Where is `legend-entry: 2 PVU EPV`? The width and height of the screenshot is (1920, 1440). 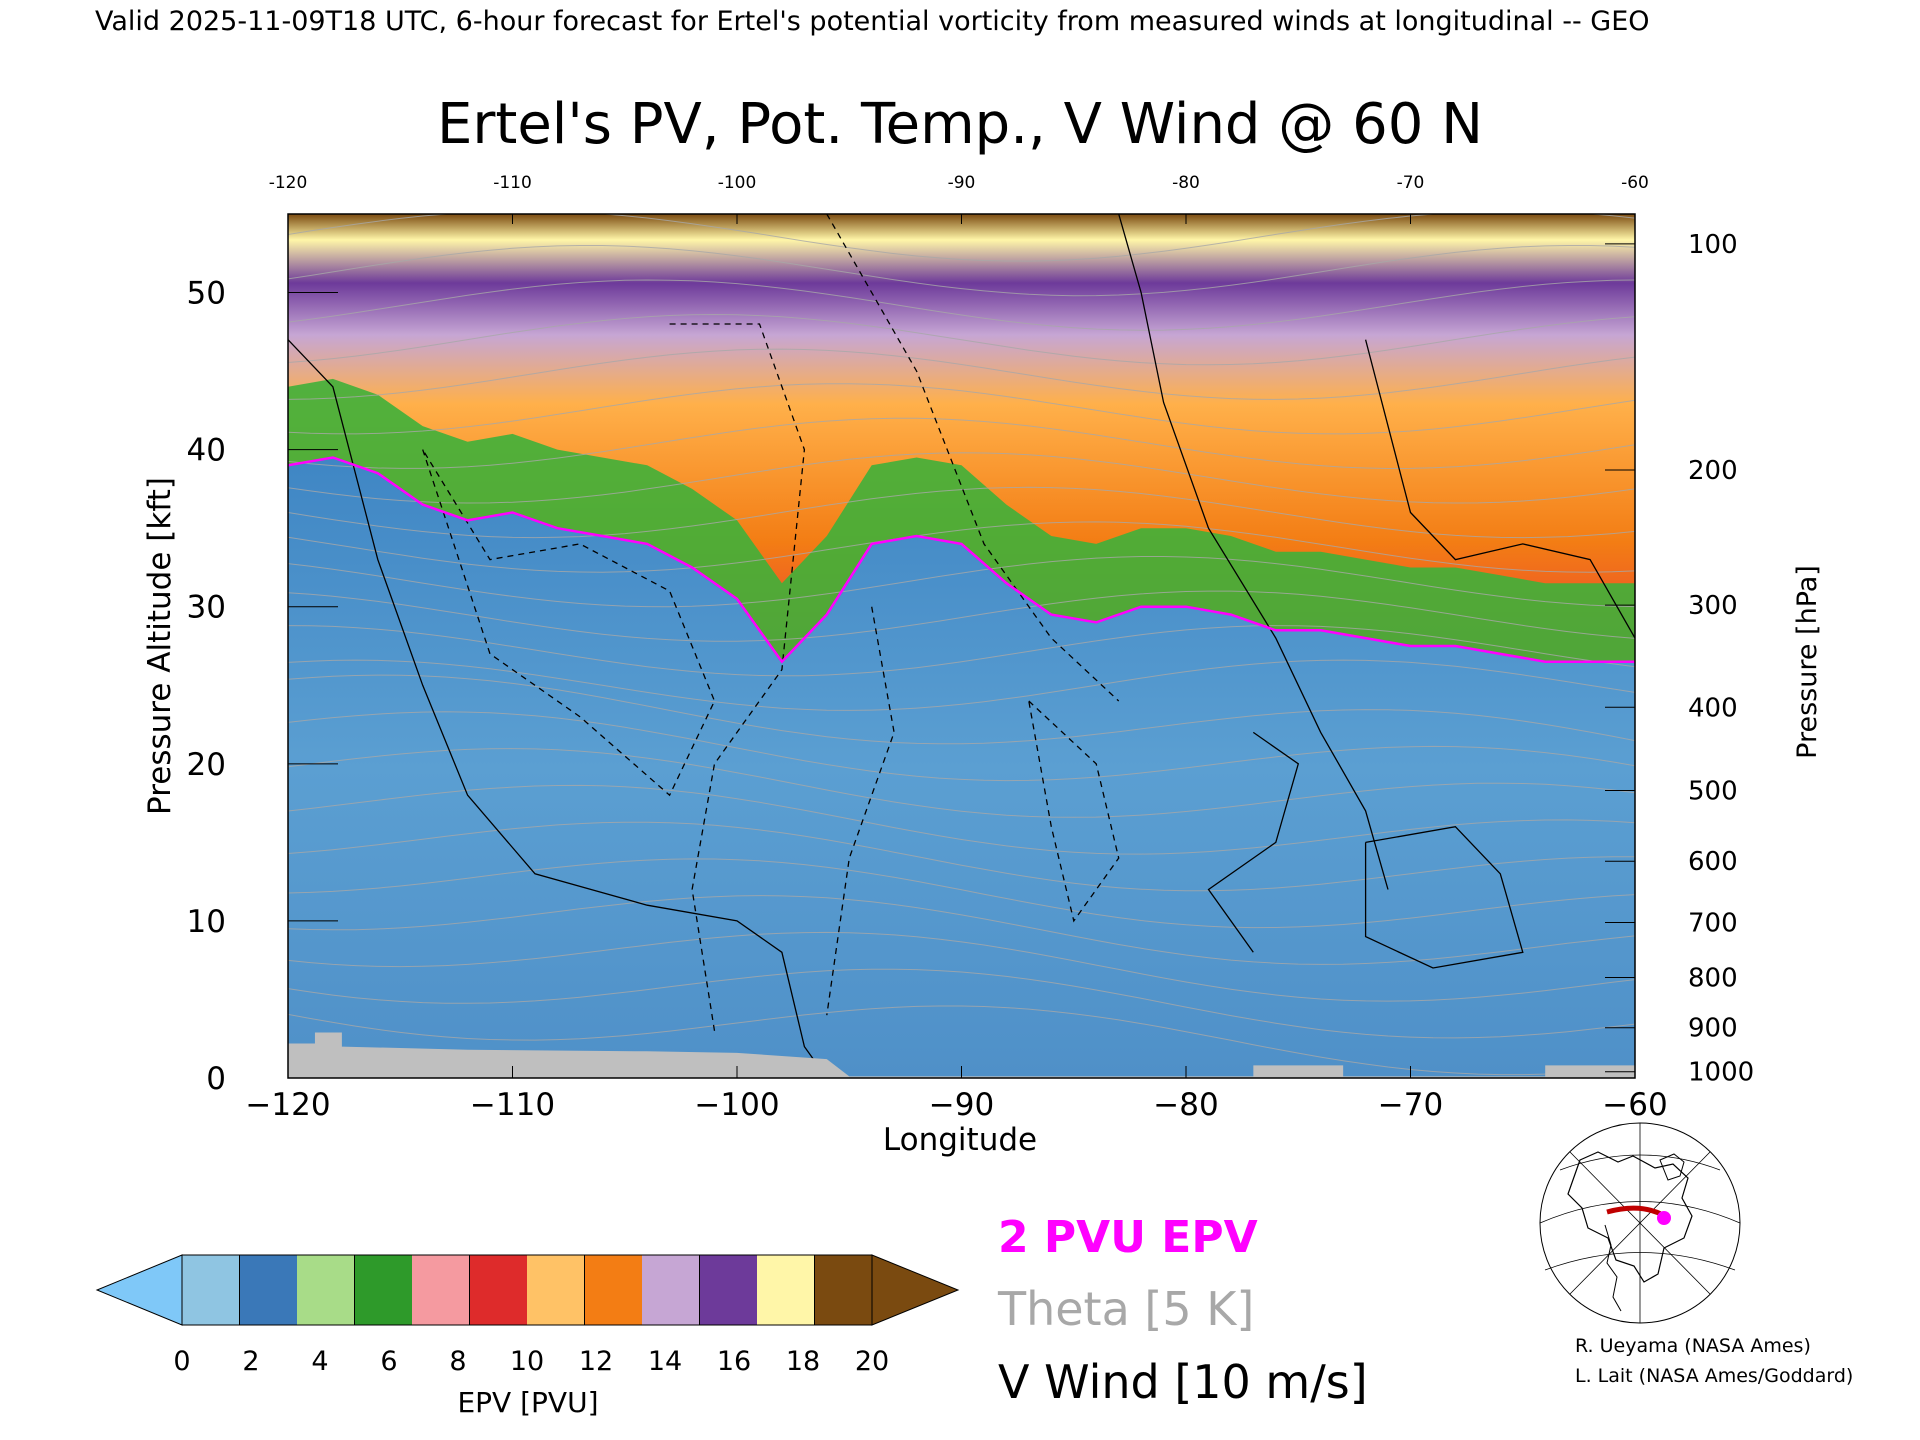 legend-entry: 2 PVU EPV is located at coordinates (1128, 1237).